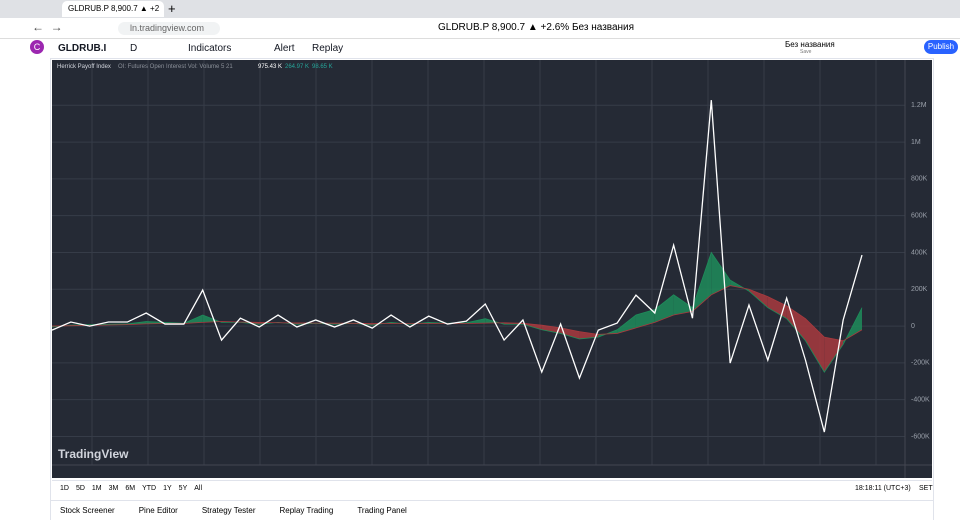  What do you see at coordinates (536, 27) in the screenshot?
I see `page-title: GLDRUB.P 8,900.7 ▲ +2.6% Без названия` at bounding box center [536, 27].